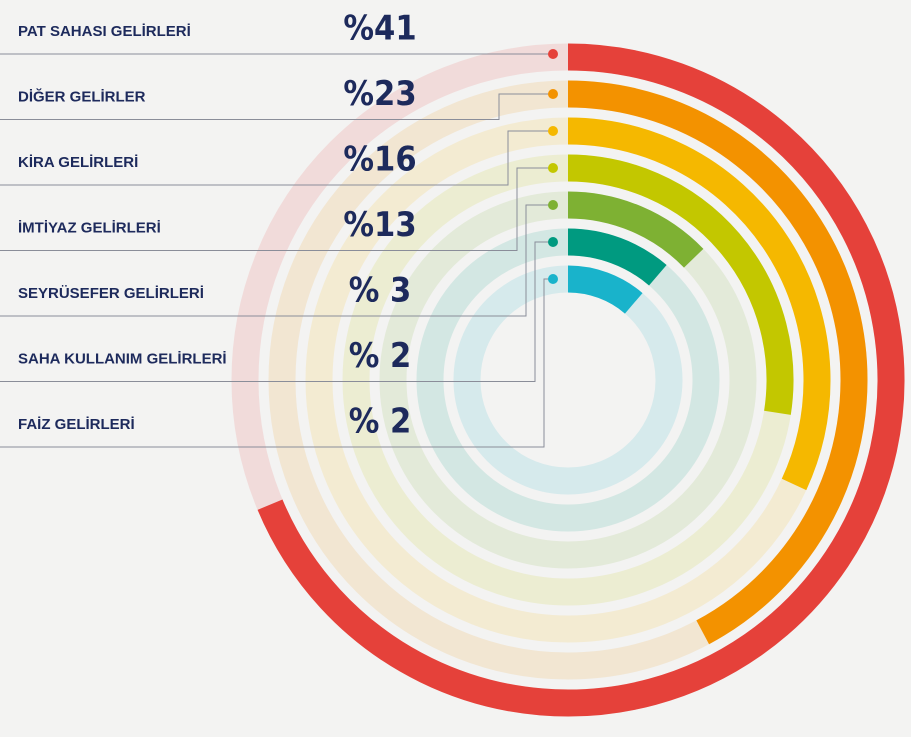  What do you see at coordinates (379, 225) in the screenshot?
I see `value-label: %13` at bounding box center [379, 225].